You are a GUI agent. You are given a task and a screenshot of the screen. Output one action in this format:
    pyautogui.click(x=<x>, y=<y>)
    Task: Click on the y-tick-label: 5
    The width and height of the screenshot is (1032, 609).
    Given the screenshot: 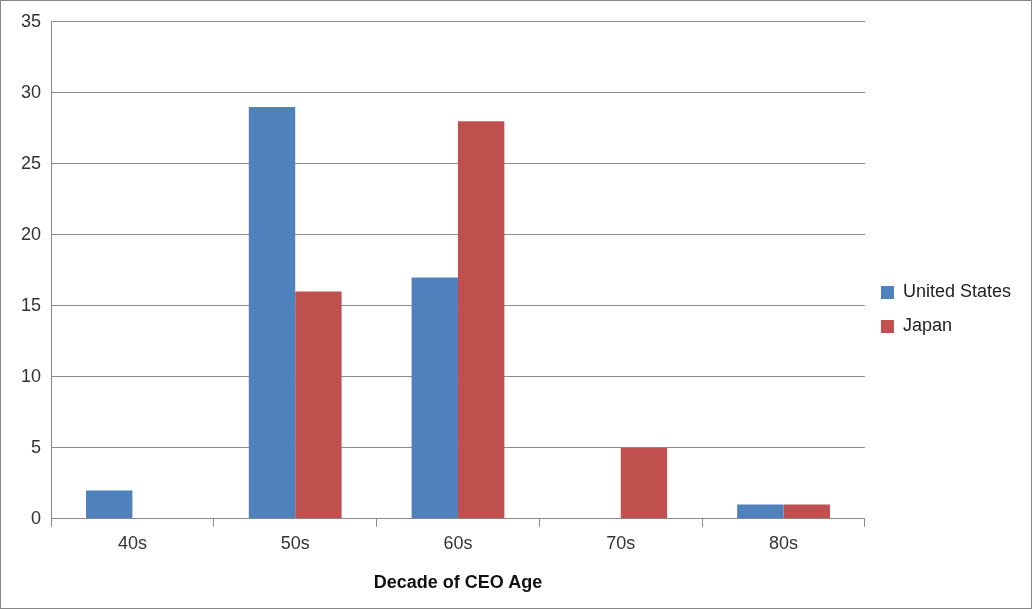 What is the action you would take?
    pyautogui.click(x=36, y=446)
    